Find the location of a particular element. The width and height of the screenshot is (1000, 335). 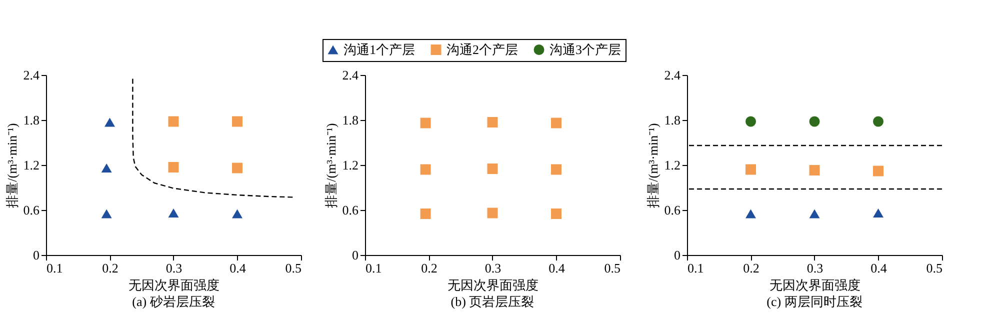

text: (a) 砂岩层压裂 is located at coordinates (173, 301).